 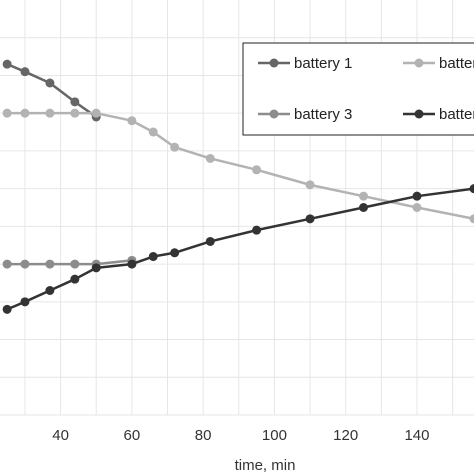 I want to click on x-tick-label: 40, so click(x=60, y=435).